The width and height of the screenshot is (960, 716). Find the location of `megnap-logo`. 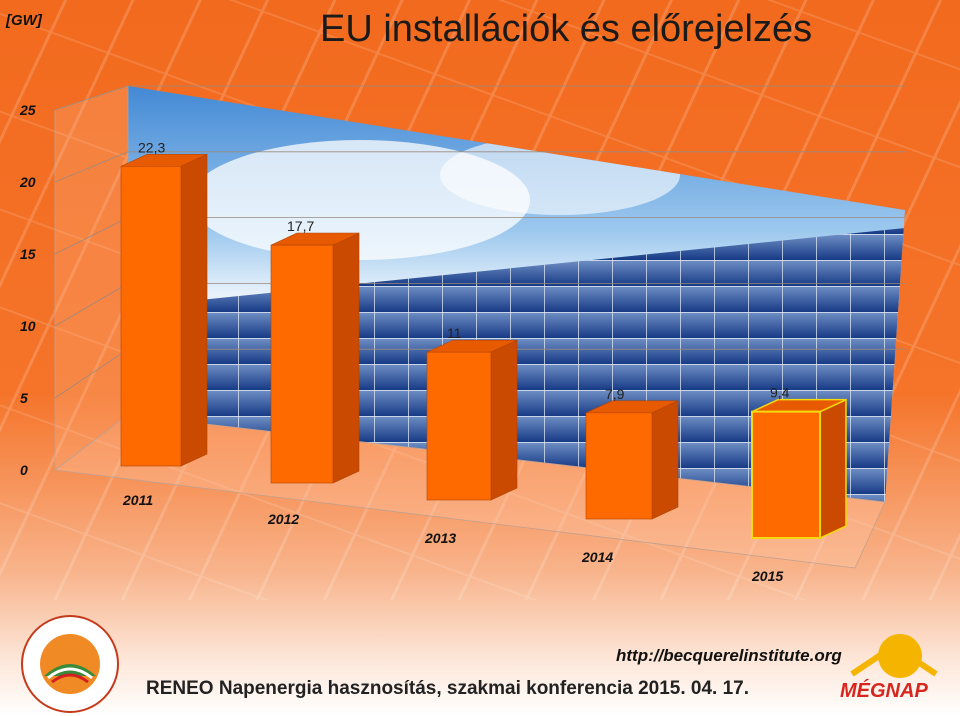

megnap-logo is located at coordinates (894, 656).